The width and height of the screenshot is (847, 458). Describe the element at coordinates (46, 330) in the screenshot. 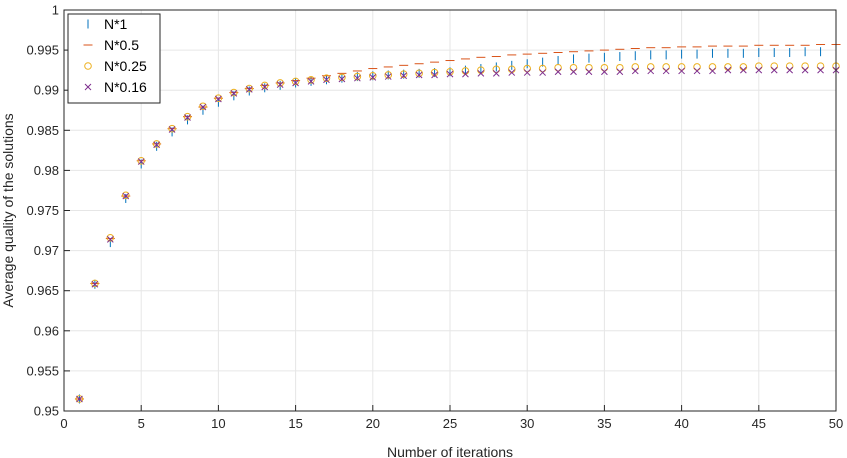

I see `y-tick-label: 0.96` at that location.